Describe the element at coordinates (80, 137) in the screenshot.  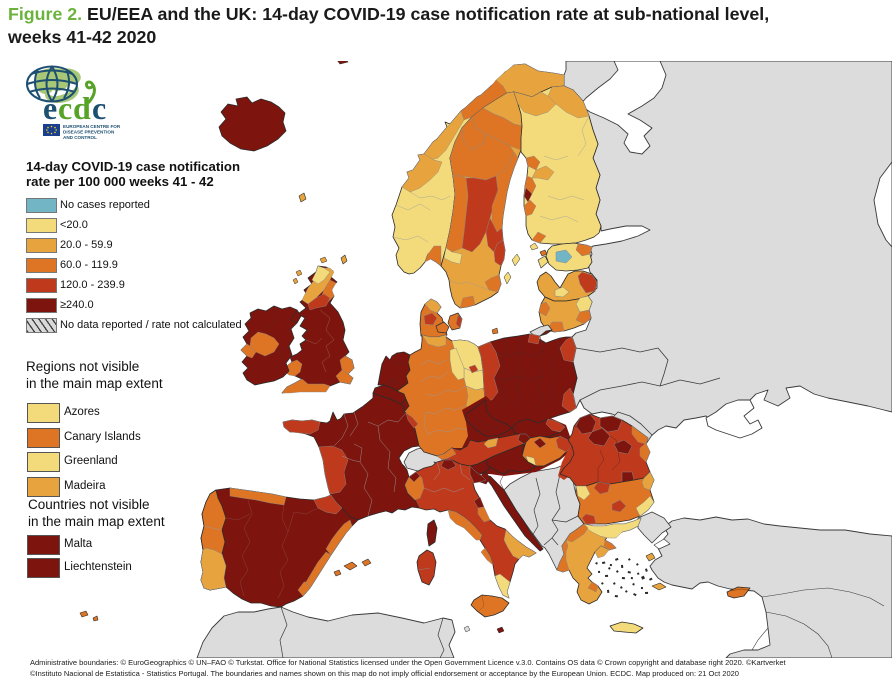
I see `svg-text: AND CONTROL` at that location.